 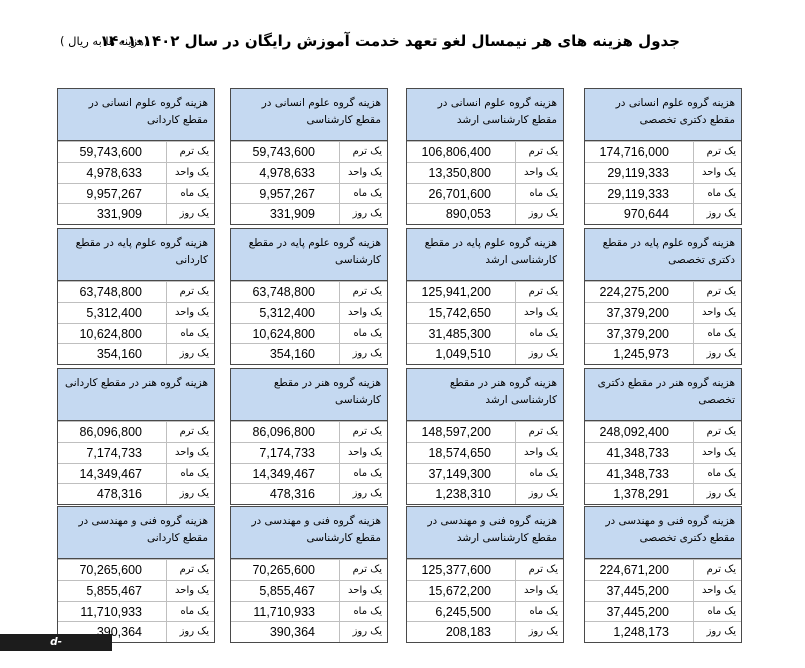 What do you see at coordinates (56, 649) in the screenshot?
I see `site-watermark: d-bushehr.nus.ac.ir` at bounding box center [56, 649].